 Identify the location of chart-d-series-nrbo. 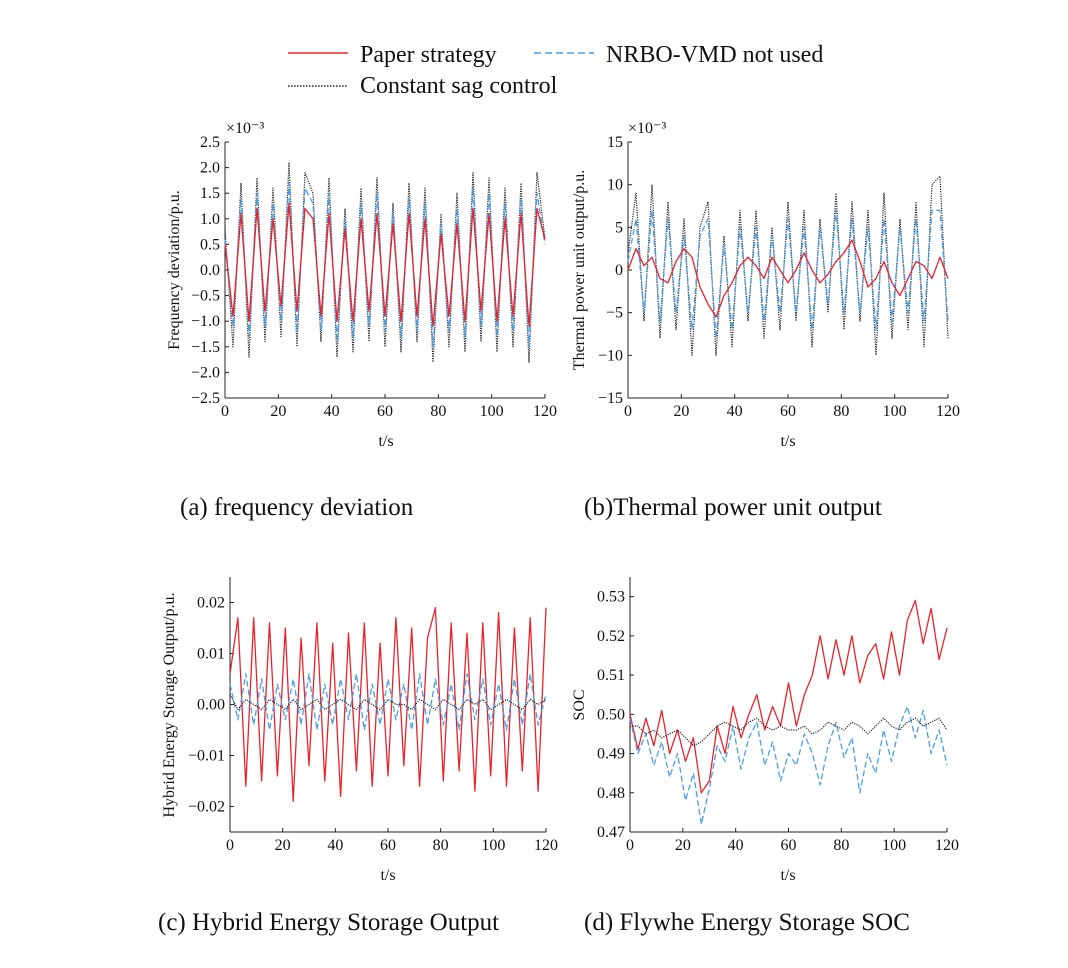
(788, 765).